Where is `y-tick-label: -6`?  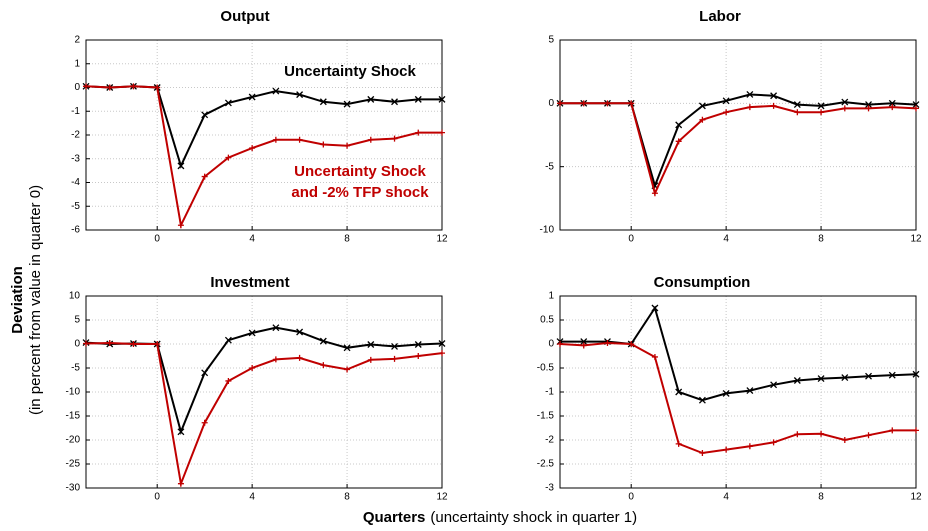
y-tick-label: -6 is located at coordinates (75, 230).